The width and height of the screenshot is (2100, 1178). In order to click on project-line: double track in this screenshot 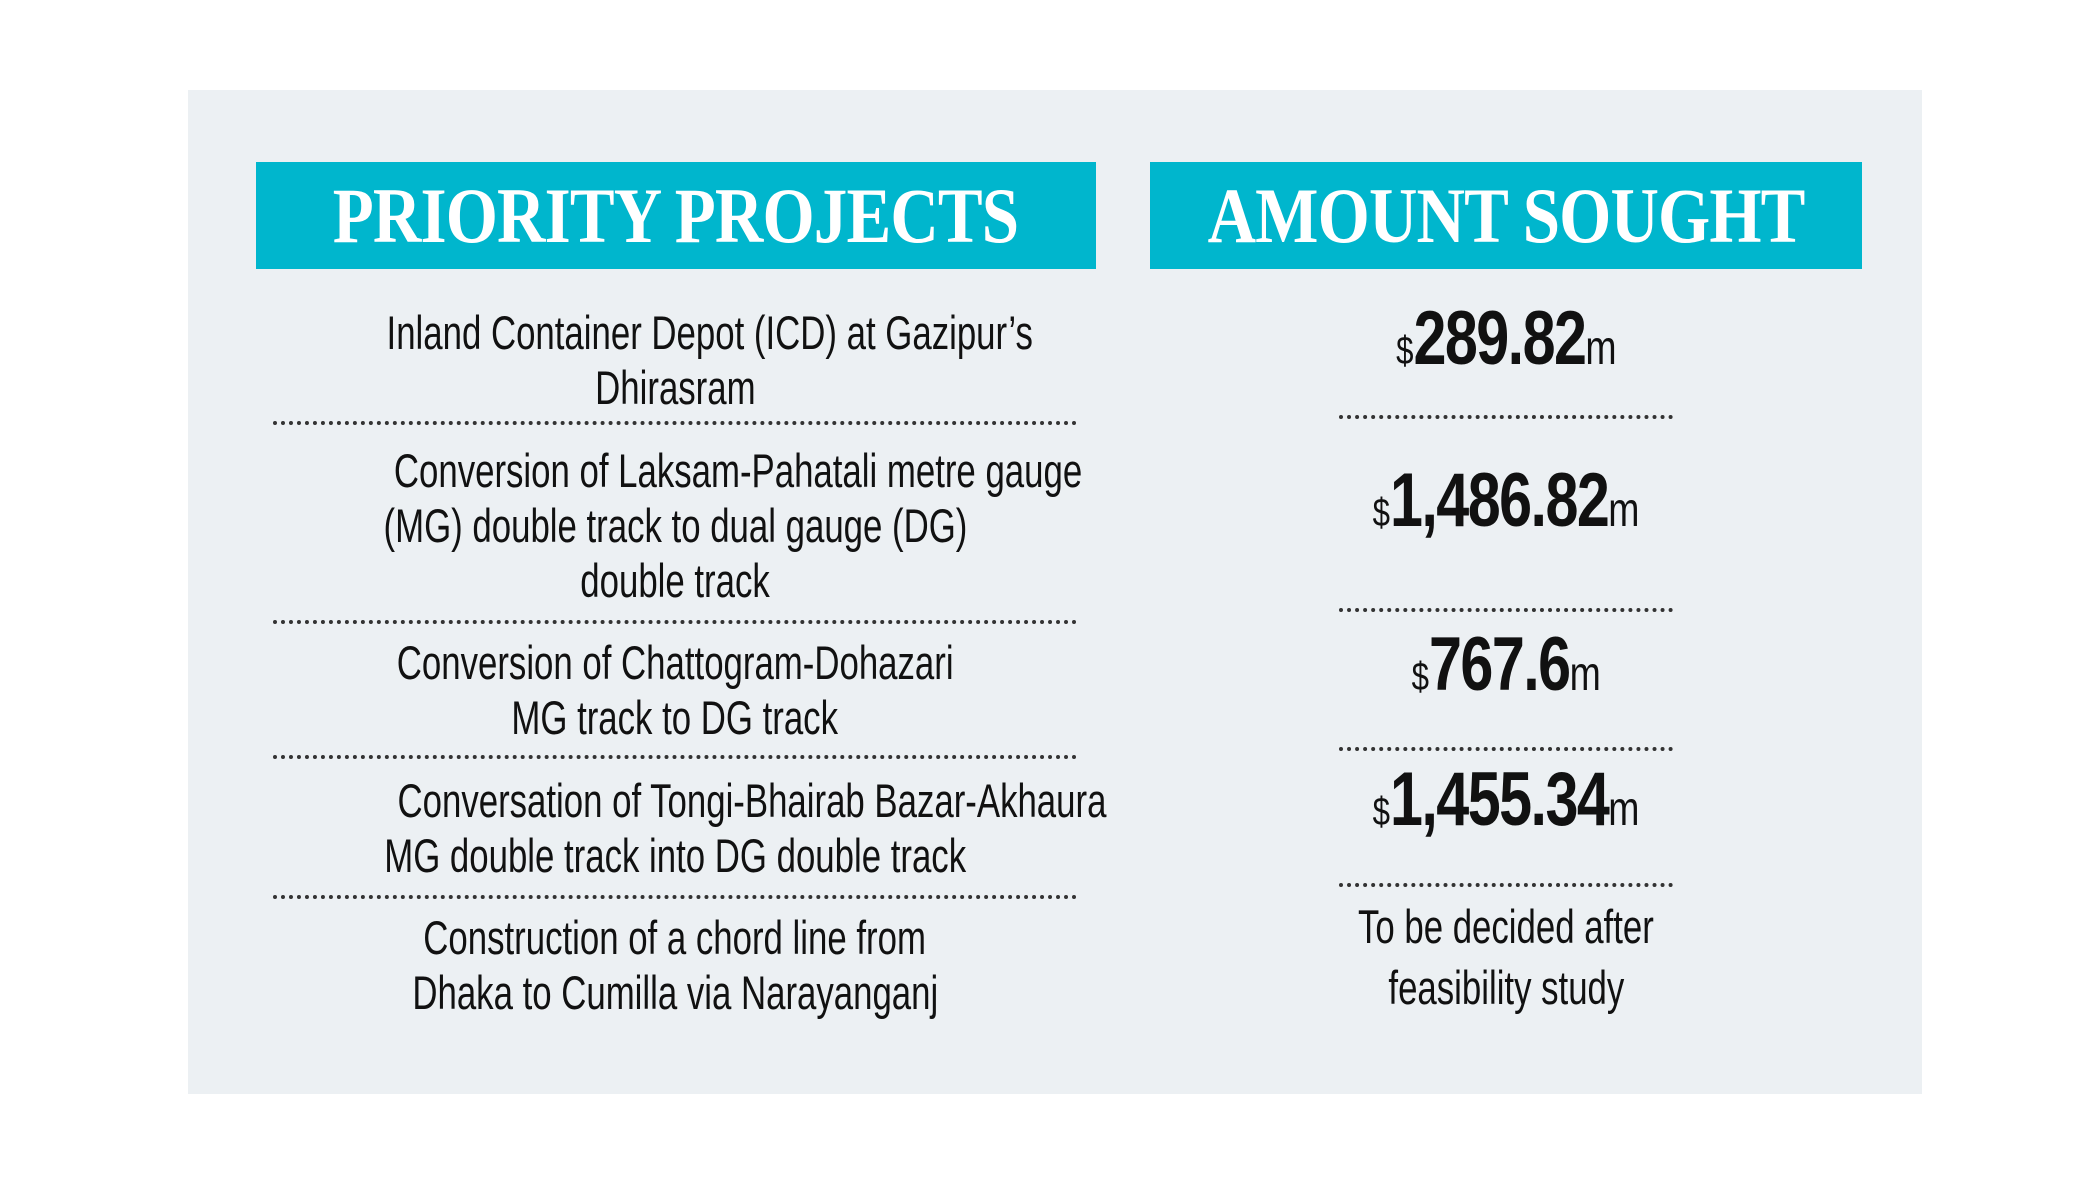, I will do `click(675, 580)`.